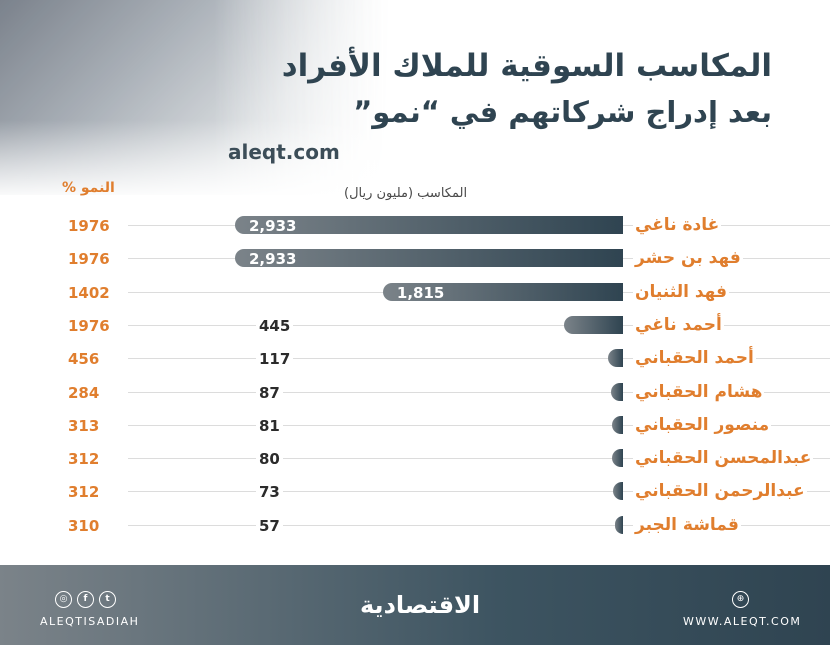 The width and height of the screenshot is (830, 645). I want to click on category-label: أحمد ناغي, so click(678, 324).